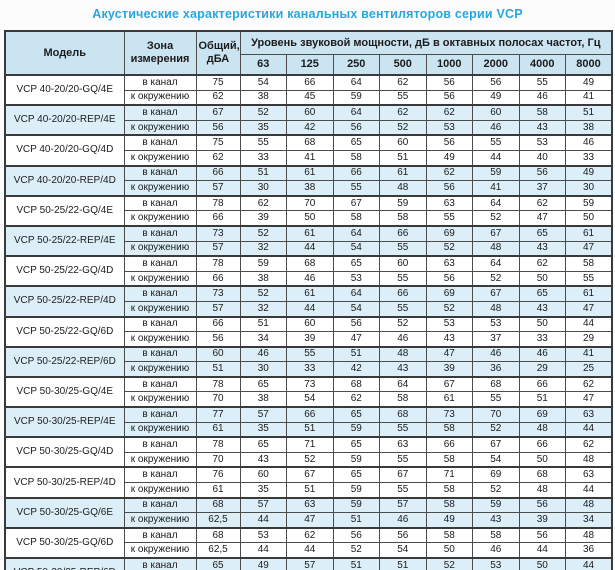 The width and height of the screenshot is (615, 570). I want to click on header-freq-500: 500, so click(403, 65).